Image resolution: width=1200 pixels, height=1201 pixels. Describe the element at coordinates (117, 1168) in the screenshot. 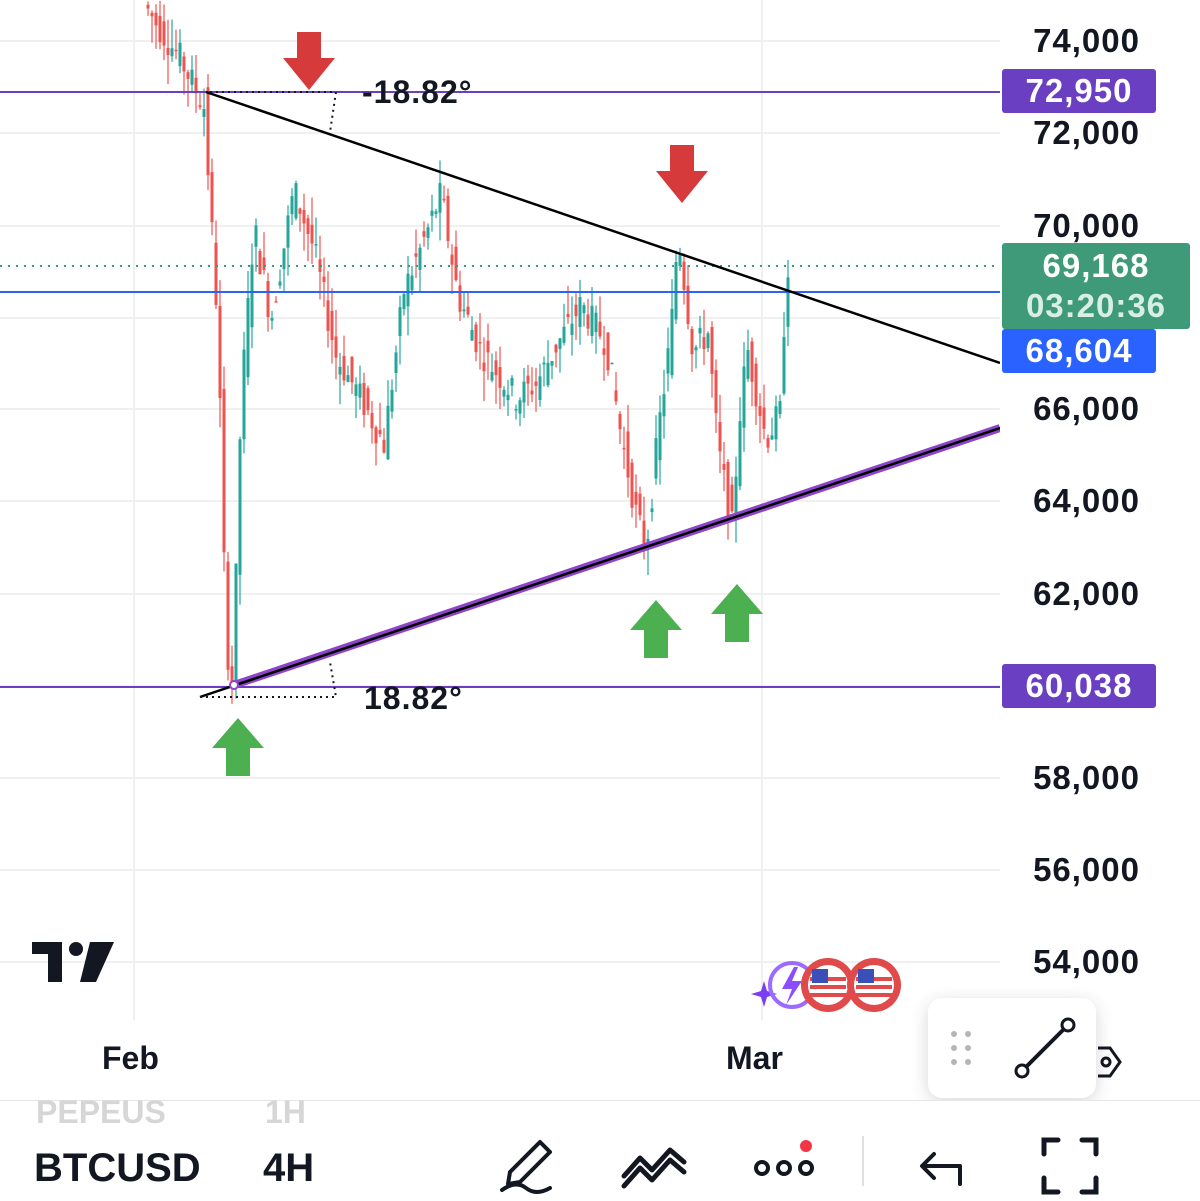

I see `symbol-button: BTCUSD` at that location.